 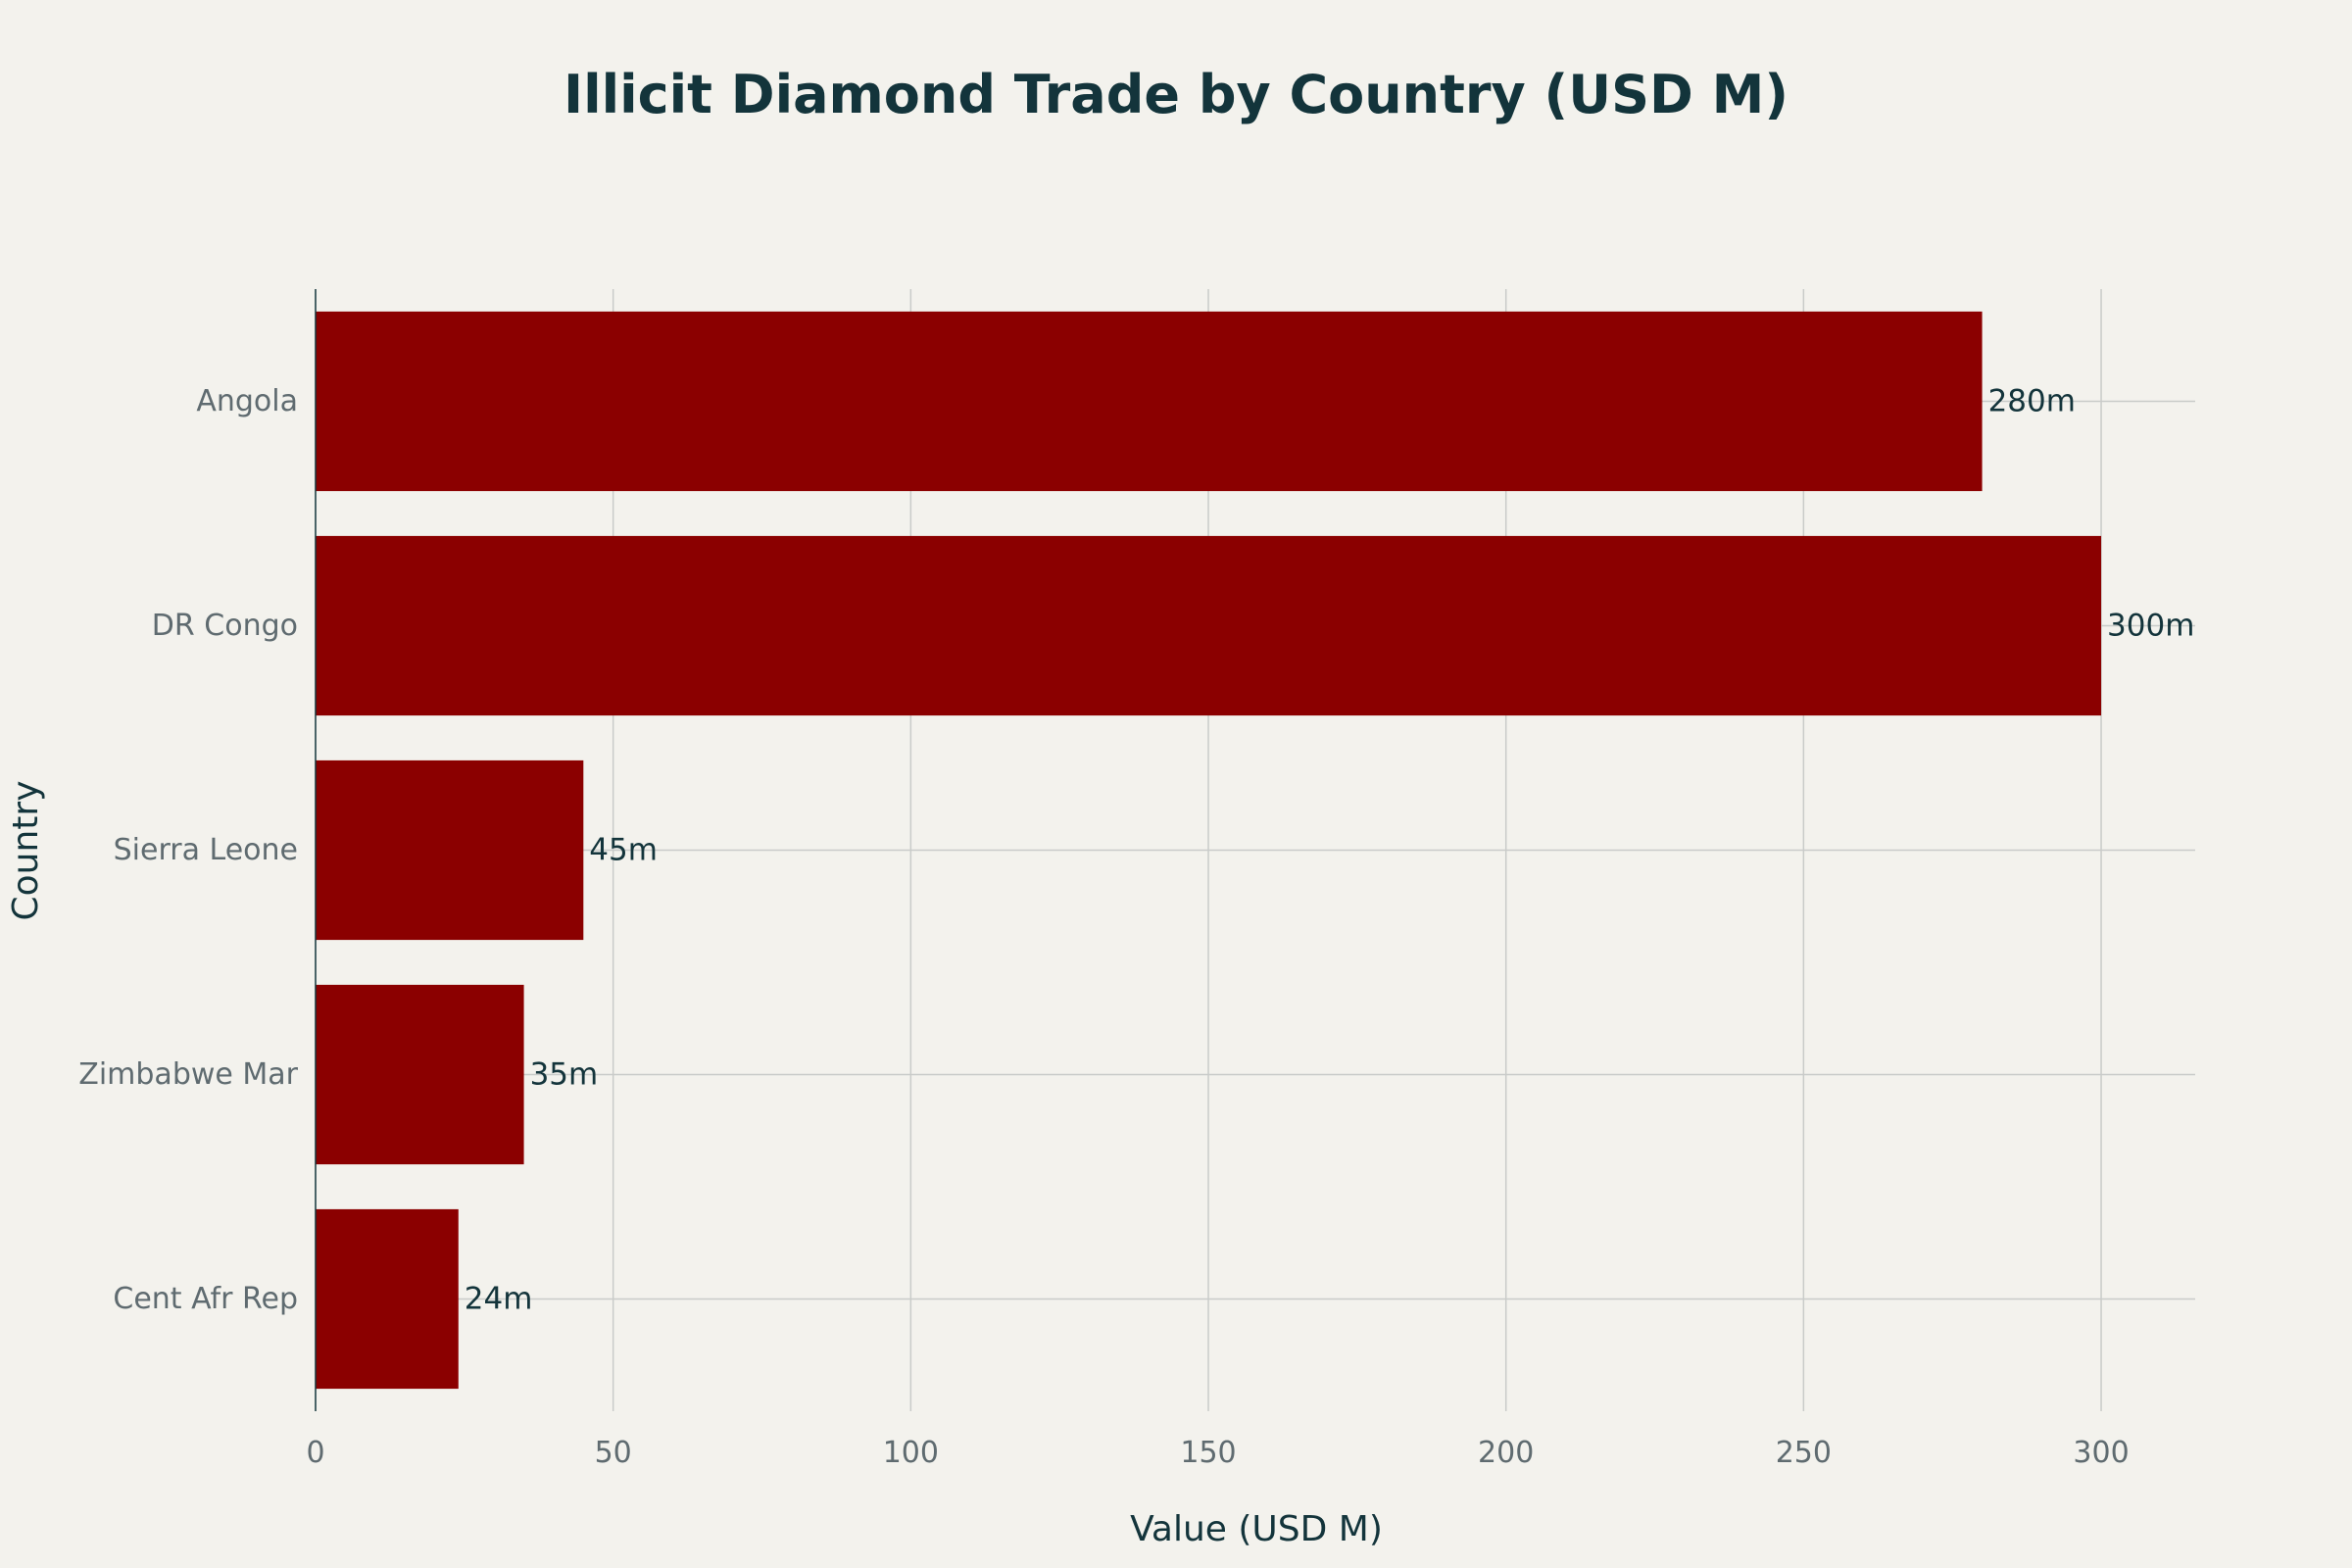 What do you see at coordinates (188, 1074) in the screenshot?
I see `y-tick-label: Zimbabwe Mar` at bounding box center [188, 1074].